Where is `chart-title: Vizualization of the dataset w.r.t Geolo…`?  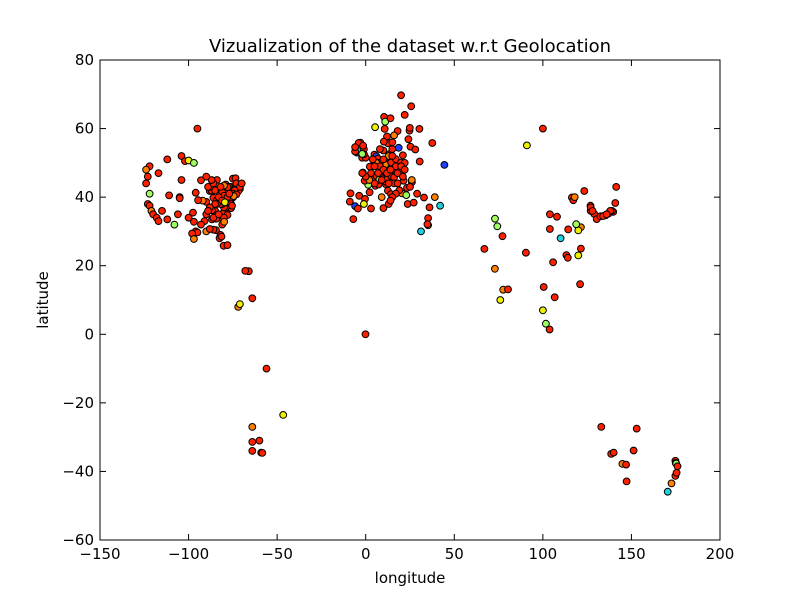 chart-title: Vizualization of the dataset w.r.t Geolo… is located at coordinates (410, 46).